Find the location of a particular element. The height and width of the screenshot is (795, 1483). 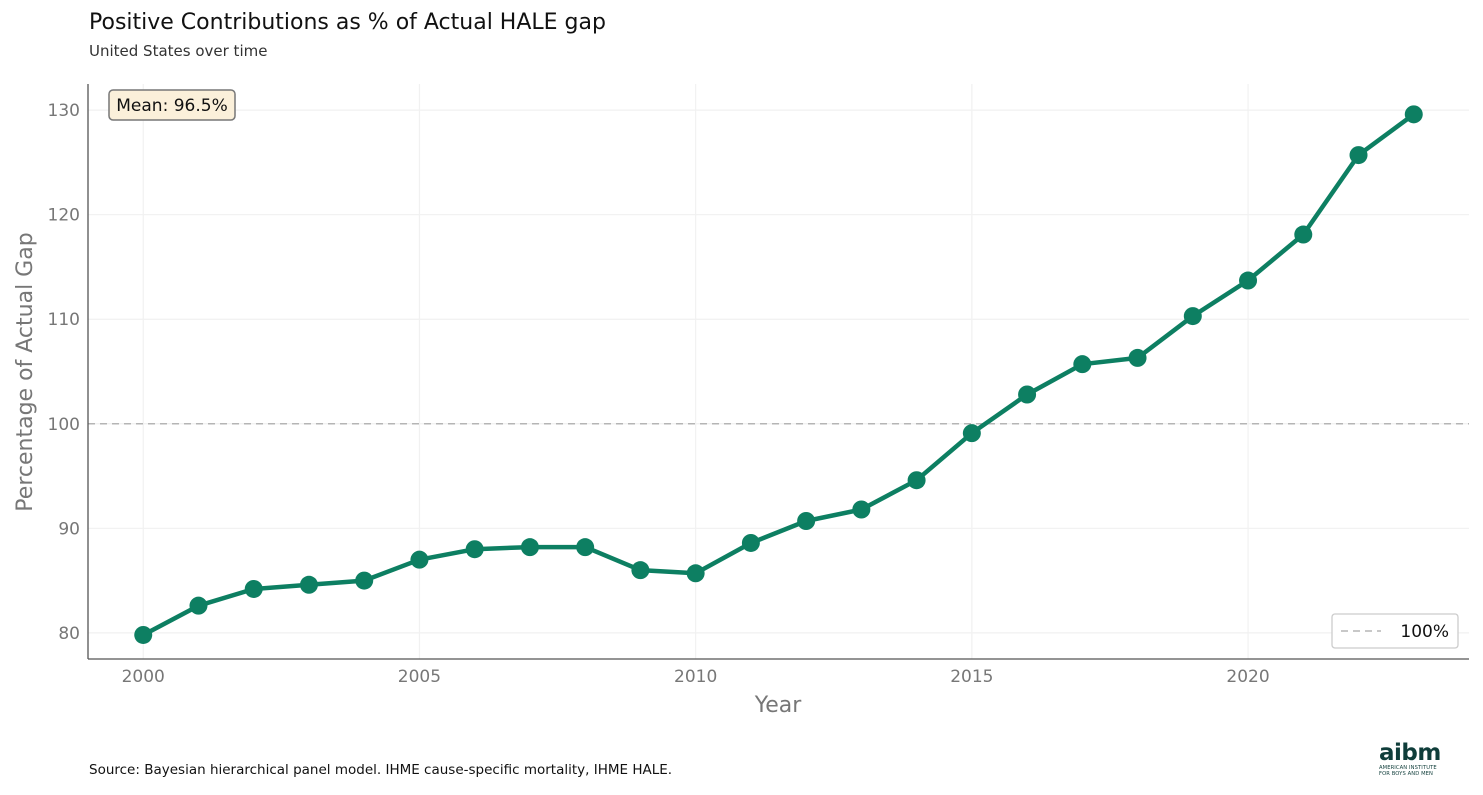

y-tick-label: 130 is located at coordinates (64, 111).